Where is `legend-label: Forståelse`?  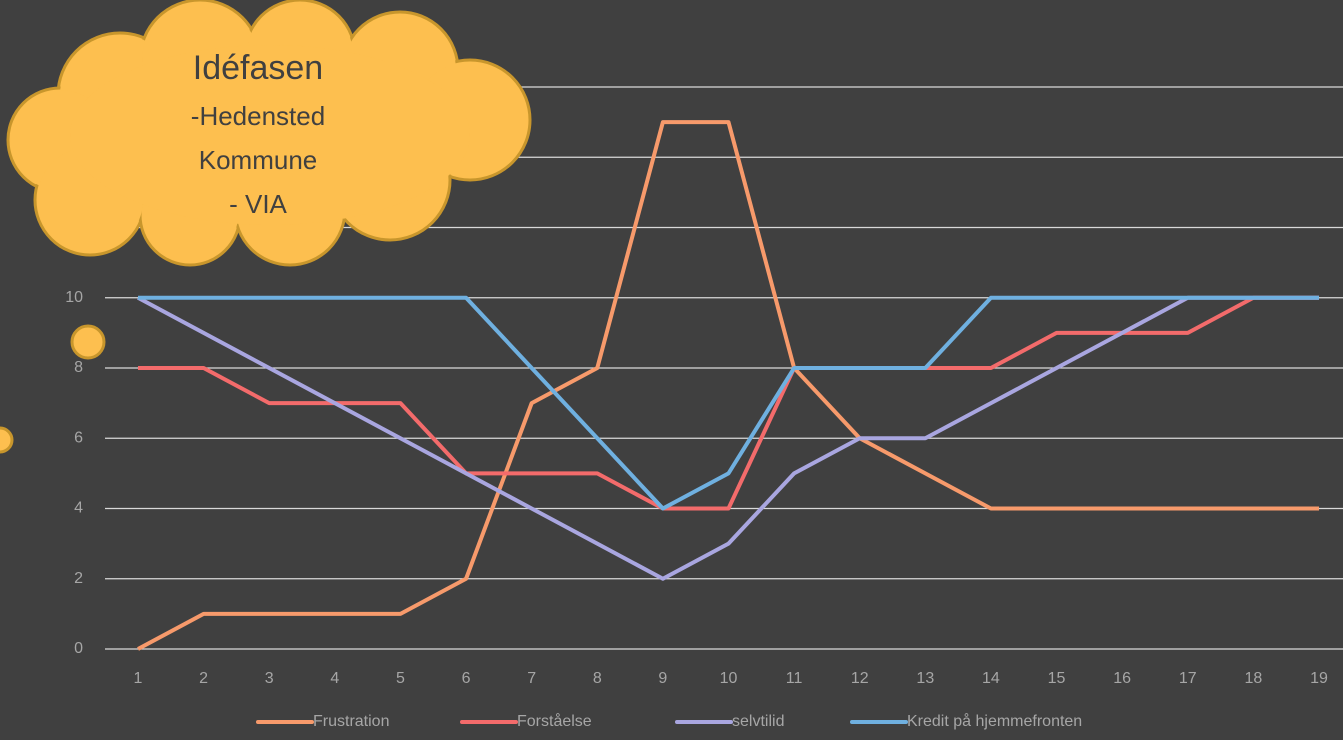 legend-label: Forståelse is located at coordinates (554, 721).